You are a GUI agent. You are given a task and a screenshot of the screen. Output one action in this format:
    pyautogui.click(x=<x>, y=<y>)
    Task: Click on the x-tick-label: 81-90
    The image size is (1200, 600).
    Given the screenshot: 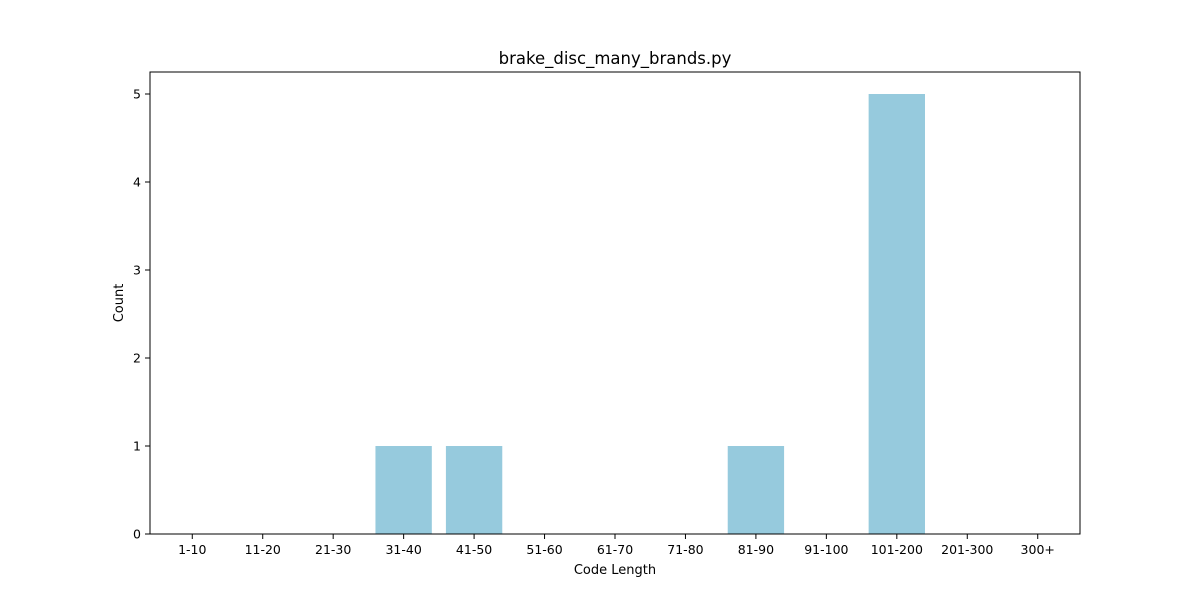 What is the action you would take?
    pyautogui.click(x=756, y=549)
    